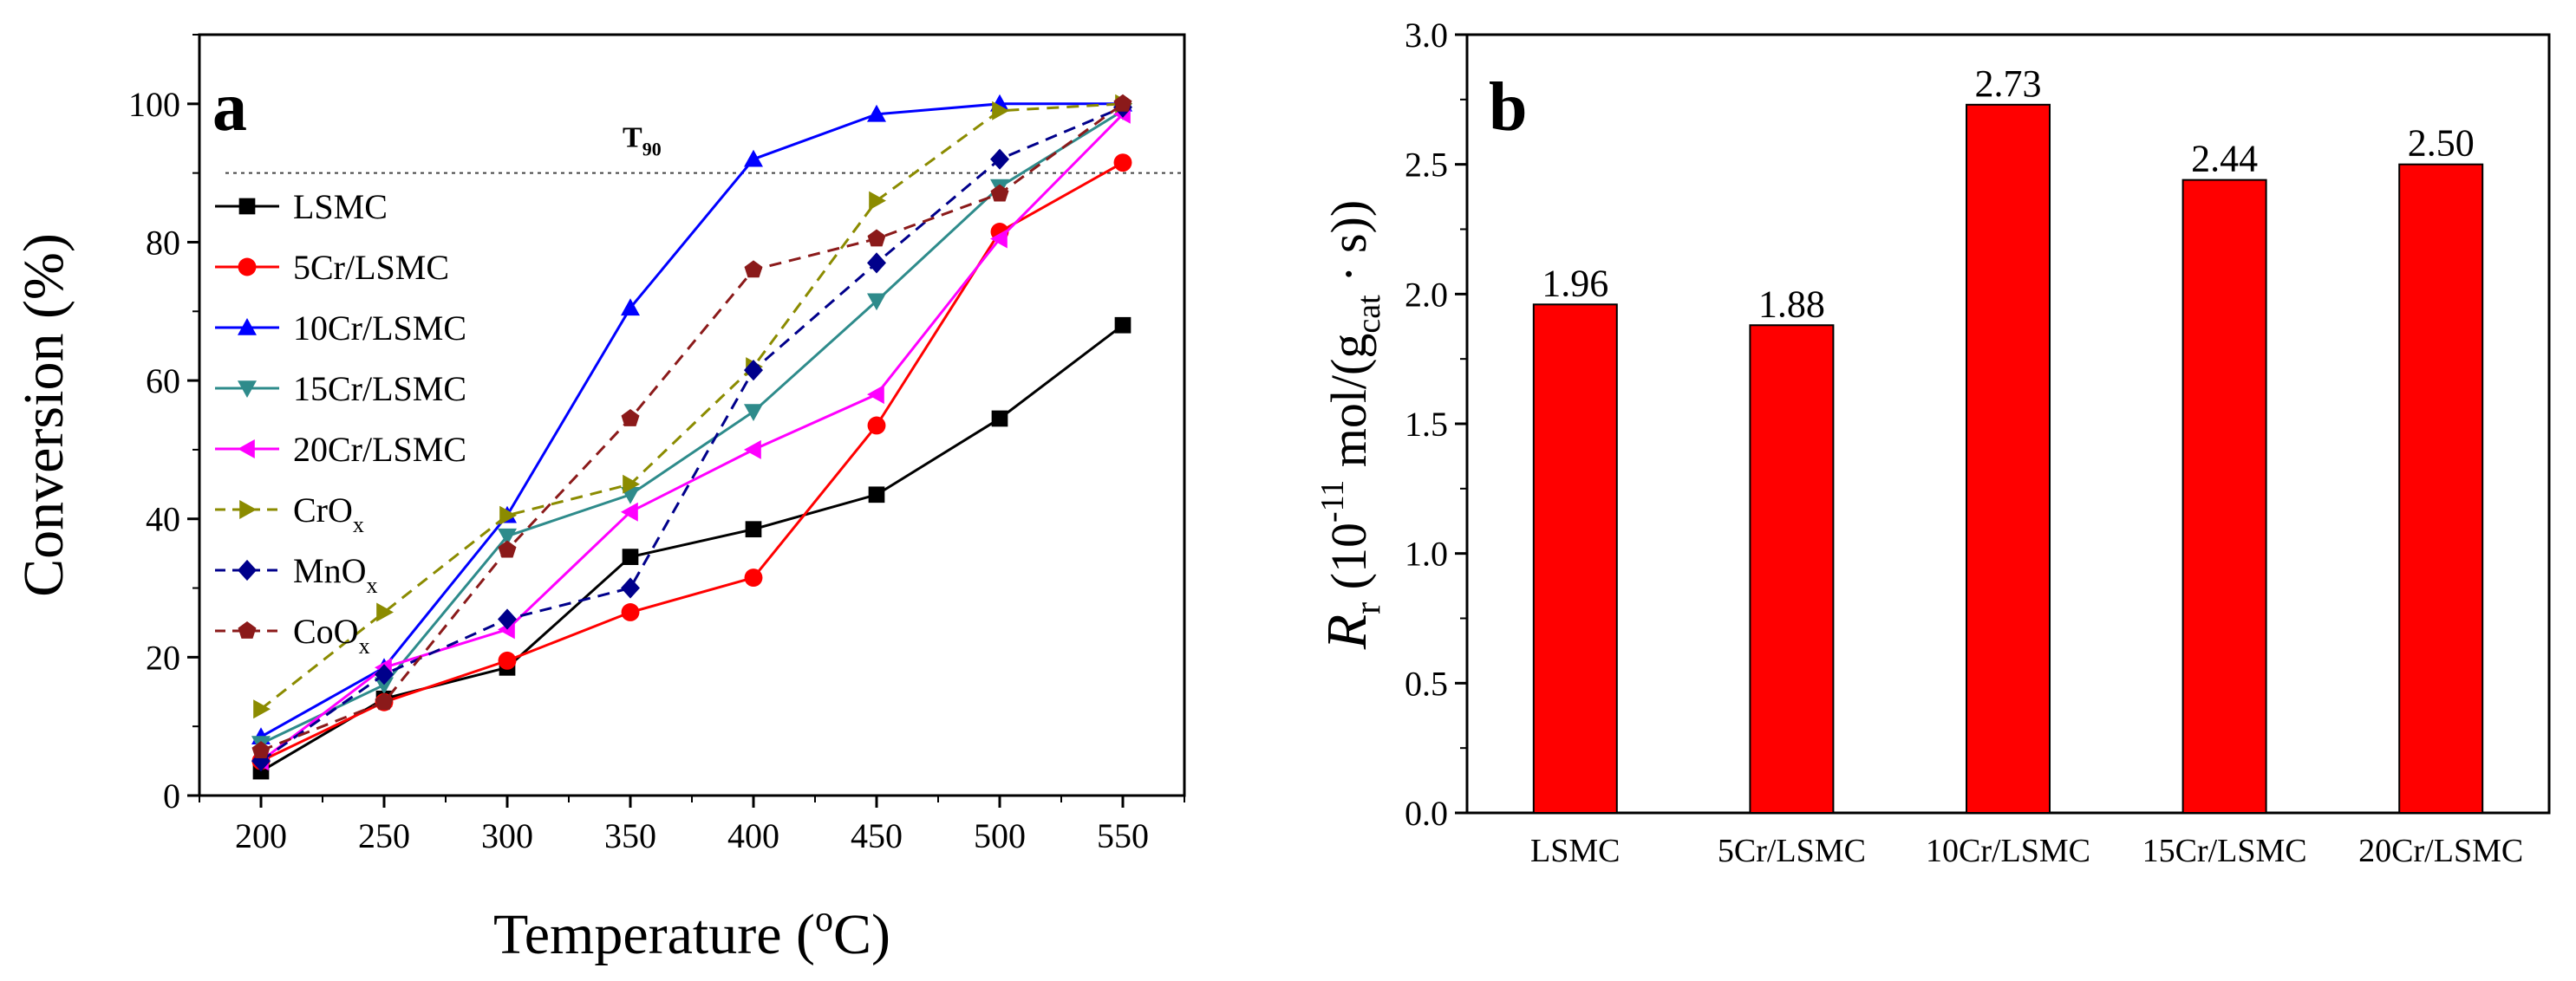 The height and width of the screenshot is (981, 2576). I want to click on legend-label: MnOx, so click(335, 574).